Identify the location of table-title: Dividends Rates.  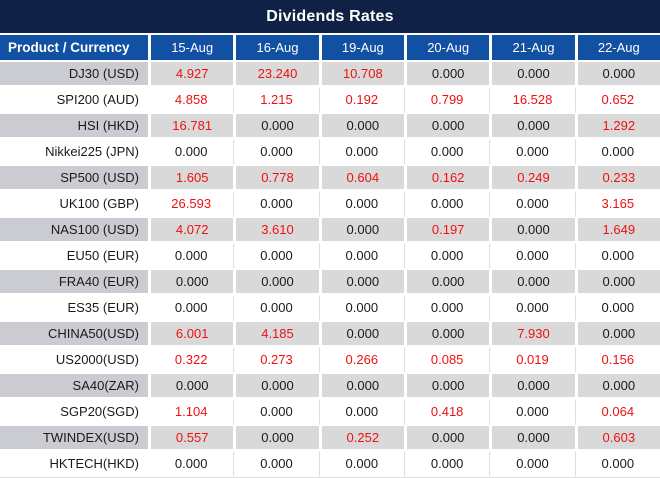
(330, 17).